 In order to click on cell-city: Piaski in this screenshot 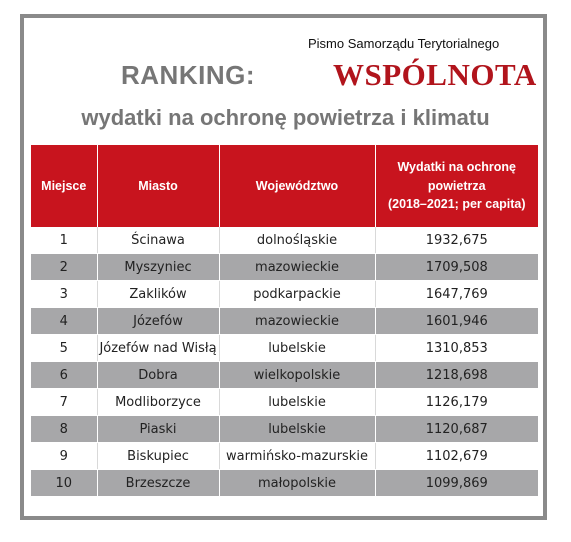, I will do `click(158, 429)`.